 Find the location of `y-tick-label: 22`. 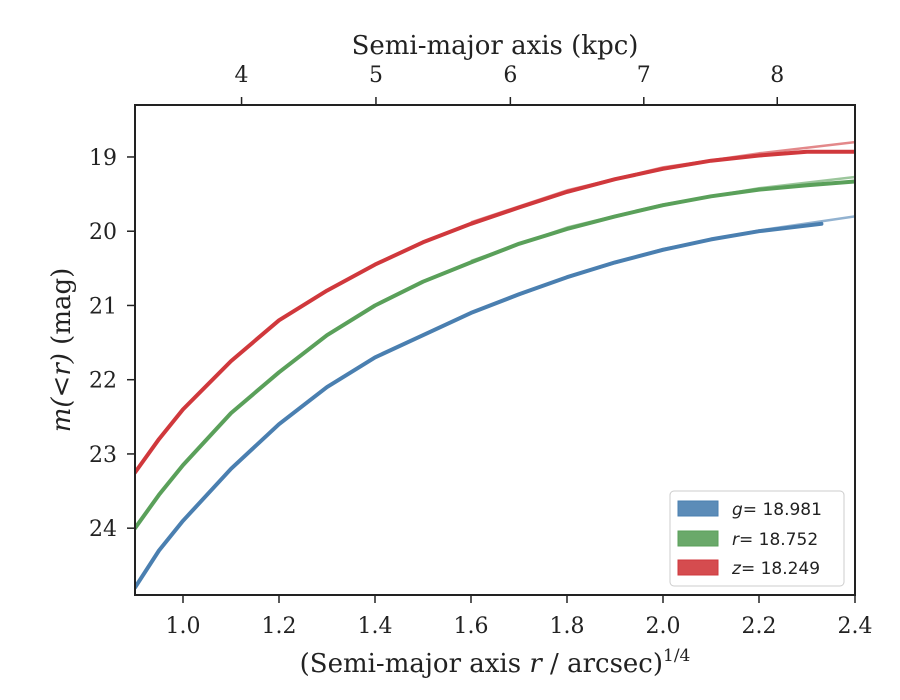

y-tick-label: 22 is located at coordinates (103, 381).